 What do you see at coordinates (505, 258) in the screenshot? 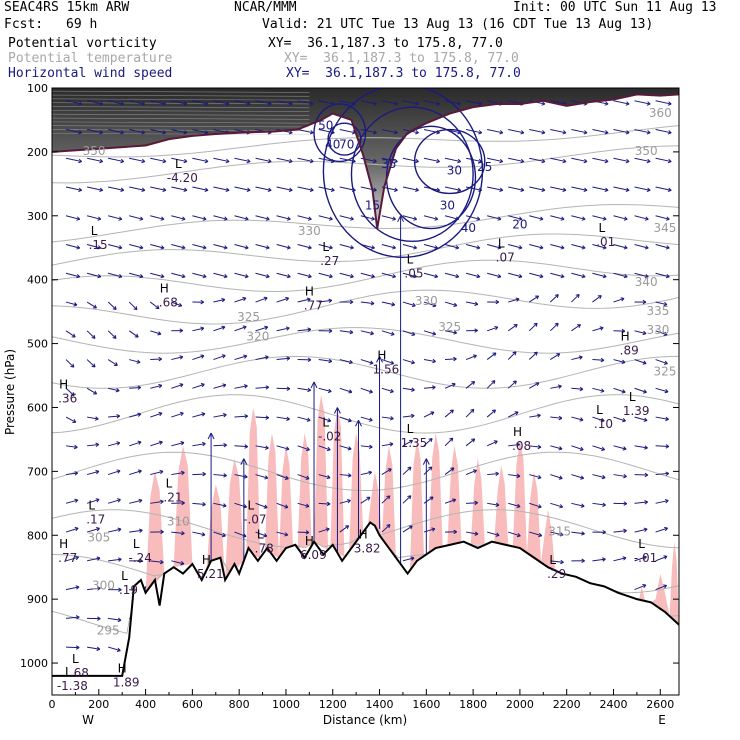
I see `extremum-value: .07` at bounding box center [505, 258].